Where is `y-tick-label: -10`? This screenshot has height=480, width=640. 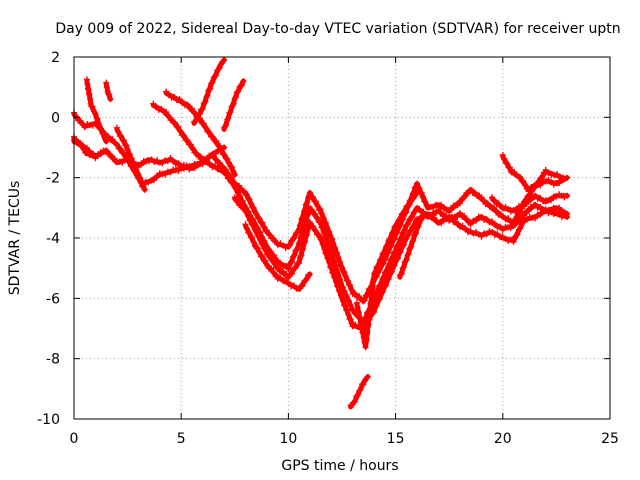
y-tick-label: -10 is located at coordinates (48, 420).